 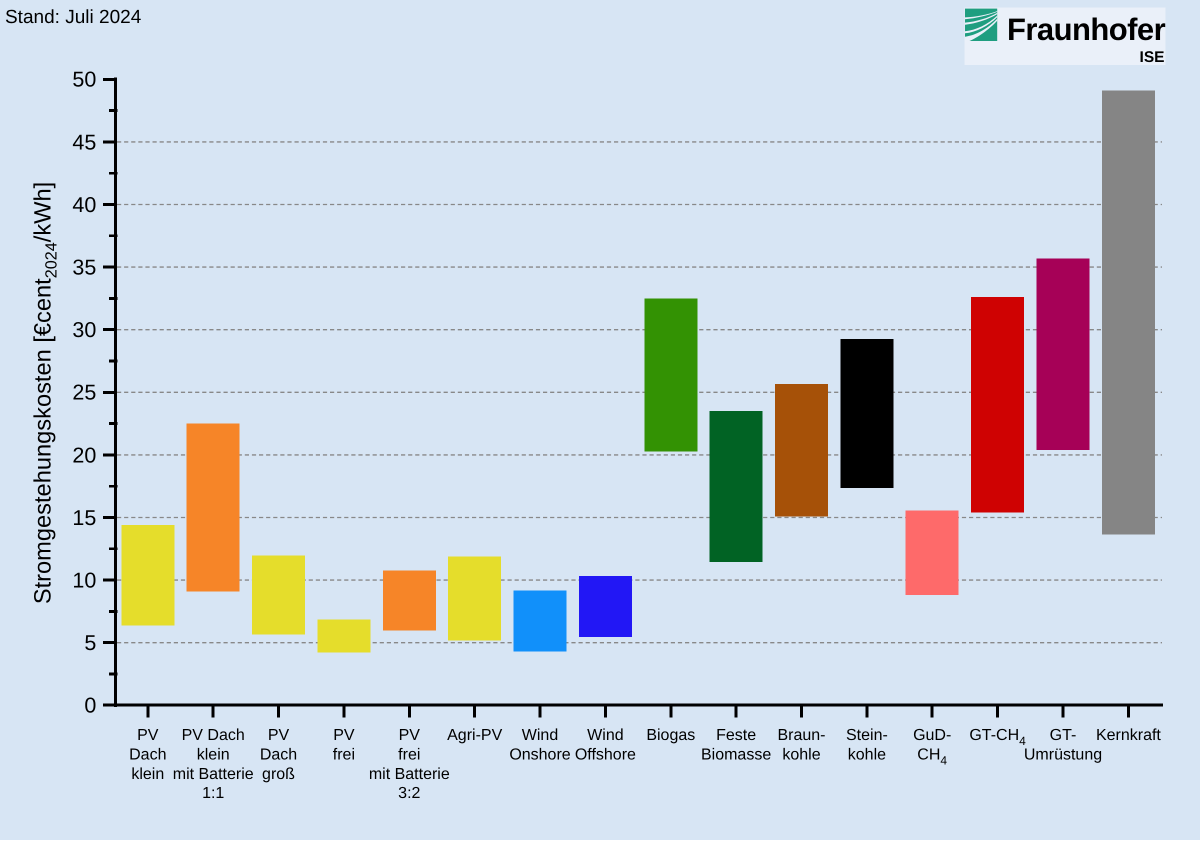 I want to click on svg-text: 35, so click(x=84, y=268).